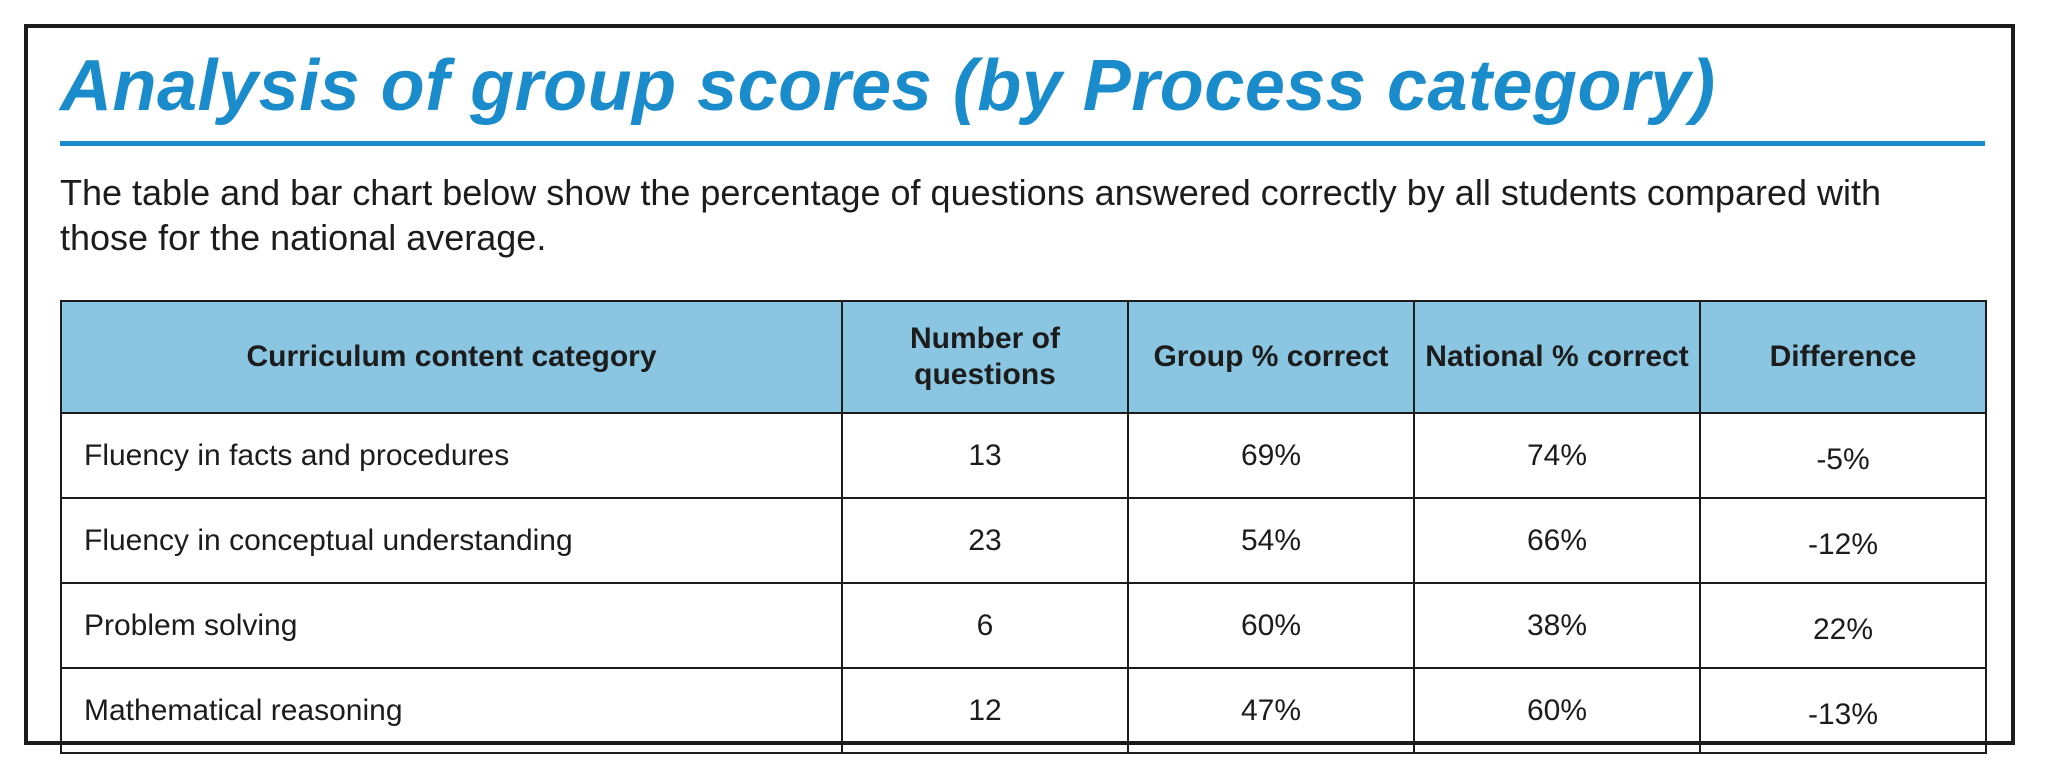 Image resolution: width=2046 pixels, height=774 pixels. What do you see at coordinates (1557, 625) in the screenshot?
I see `cell-national-correct: 38%` at bounding box center [1557, 625].